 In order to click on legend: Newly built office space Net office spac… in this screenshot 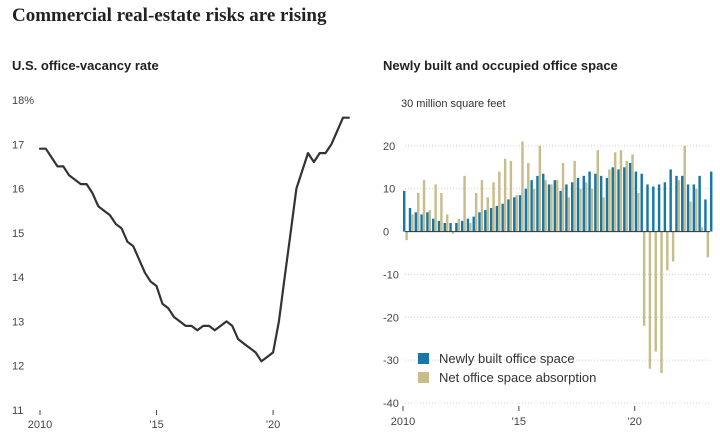, I will do `click(507, 368)`.